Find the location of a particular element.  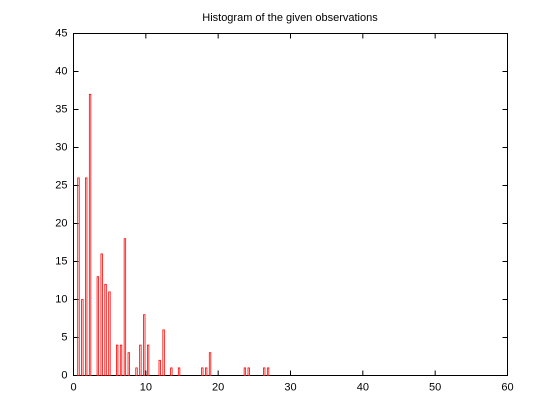

y-tick-label: 0 is located at coordinates (64, 375).